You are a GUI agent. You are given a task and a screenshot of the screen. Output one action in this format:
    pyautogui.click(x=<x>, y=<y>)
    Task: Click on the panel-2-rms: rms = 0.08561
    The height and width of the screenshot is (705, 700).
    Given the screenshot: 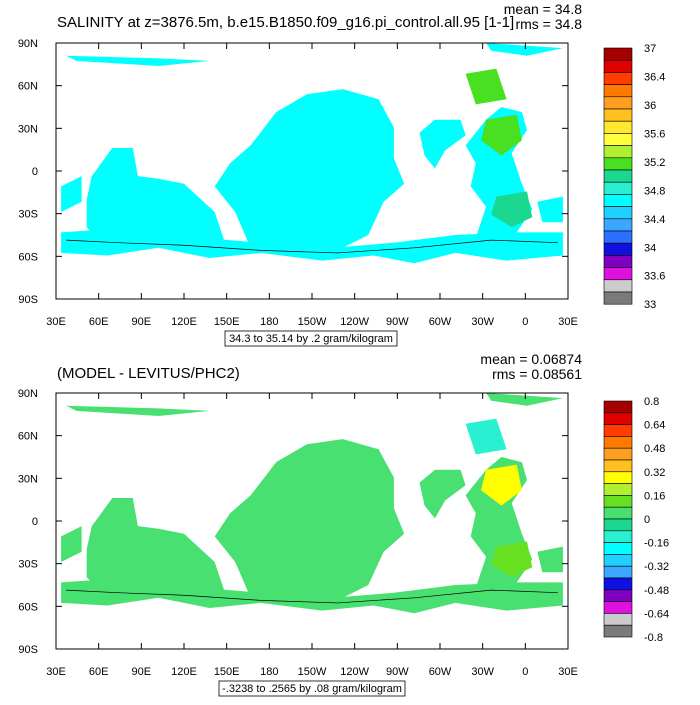 What is the action you would take?
    pyautogui.click(x=537, y=374)
    